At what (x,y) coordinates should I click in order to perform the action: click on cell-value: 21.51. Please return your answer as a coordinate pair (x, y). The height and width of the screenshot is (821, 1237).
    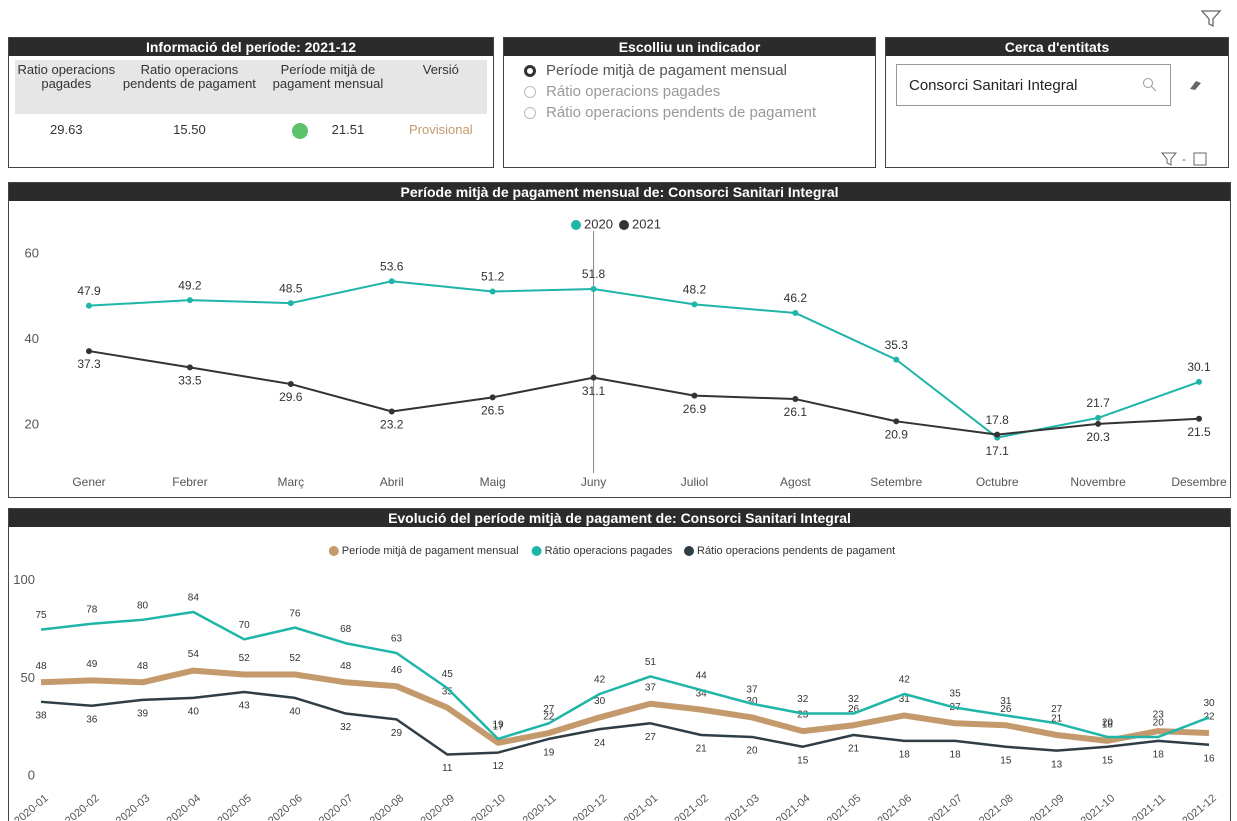
    Looking at the image, I should click on (348, 129).